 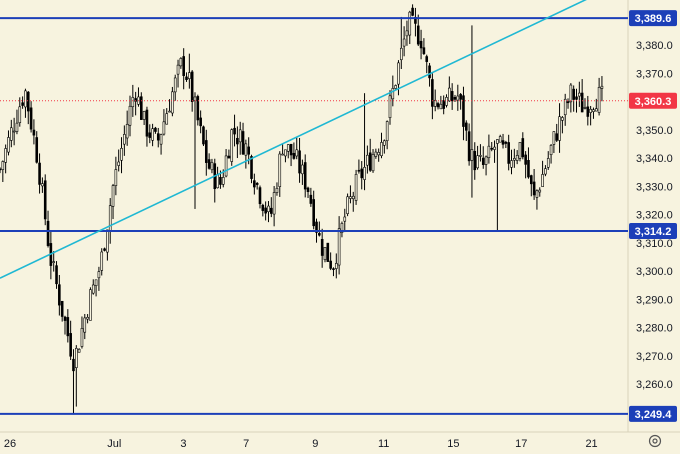 What do you see at coordinates (521, 444) in the screenshot?
I see `time-tick-label: 17` at bounding box center [521, 444].